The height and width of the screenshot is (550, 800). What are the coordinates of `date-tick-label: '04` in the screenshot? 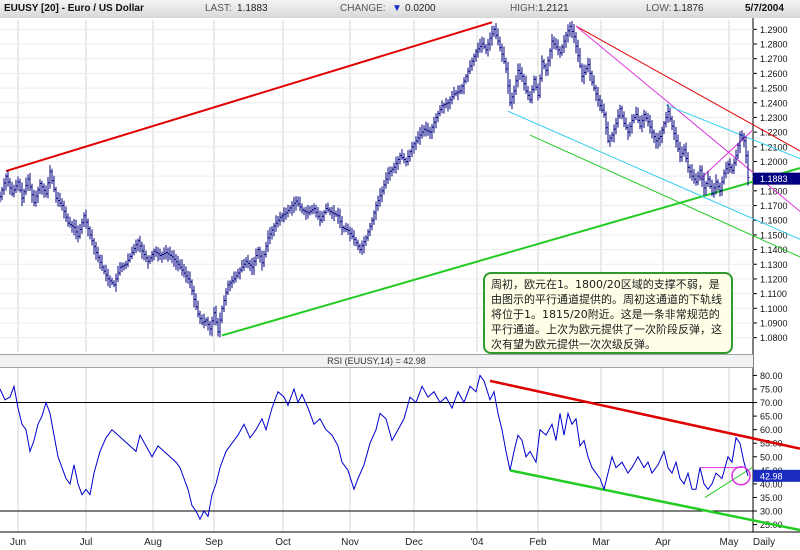 It's located at (476, 542).